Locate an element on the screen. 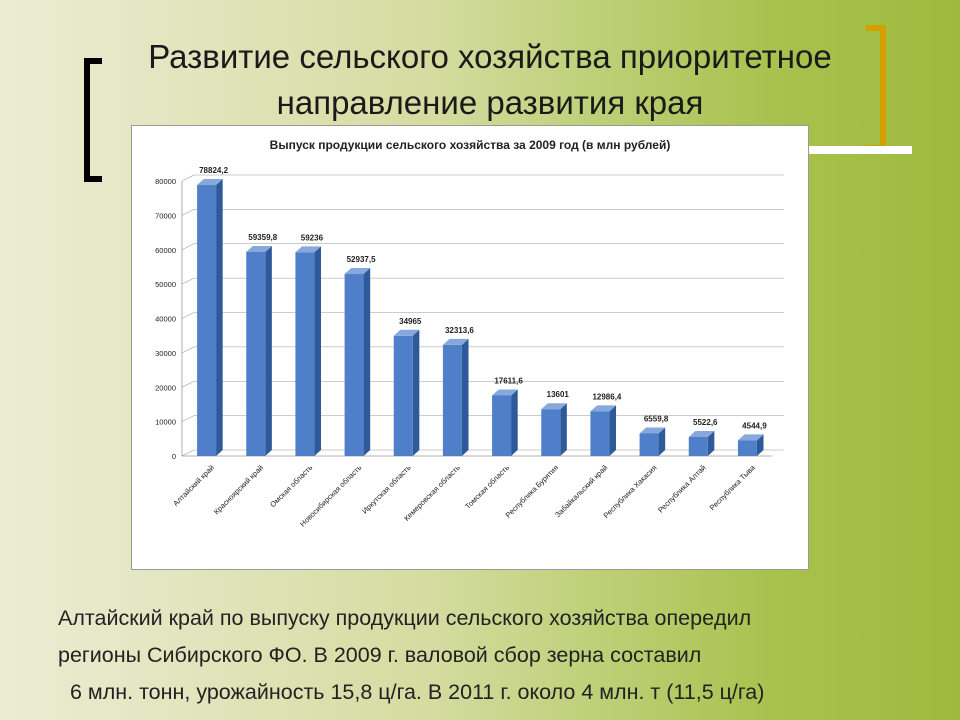 This screenshot has height=720, width=960. data-label: 4544,9 is located at coordinates (754, 425).